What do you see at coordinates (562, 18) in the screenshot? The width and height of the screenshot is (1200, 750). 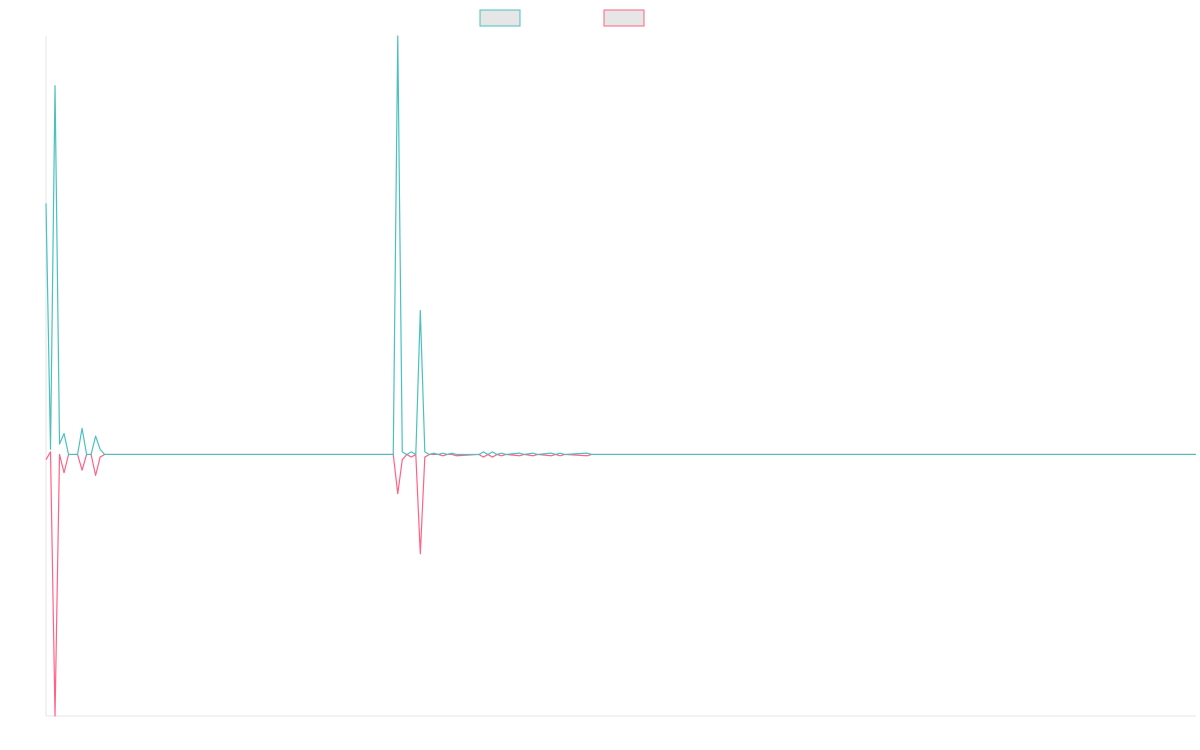 I see `chart-legend` at bounding box center [562, 18].